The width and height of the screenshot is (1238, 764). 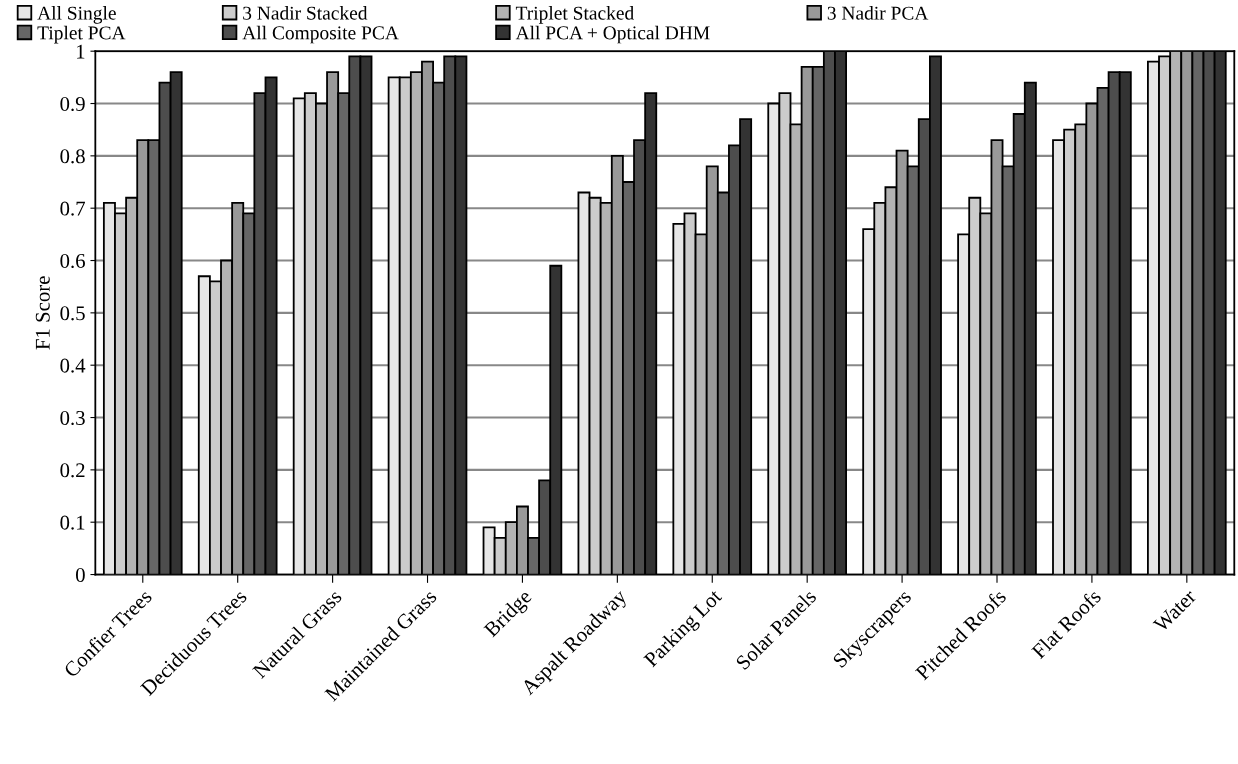 I want to click on legend-label: Tiplet PCA, so click(x=81, y=34).